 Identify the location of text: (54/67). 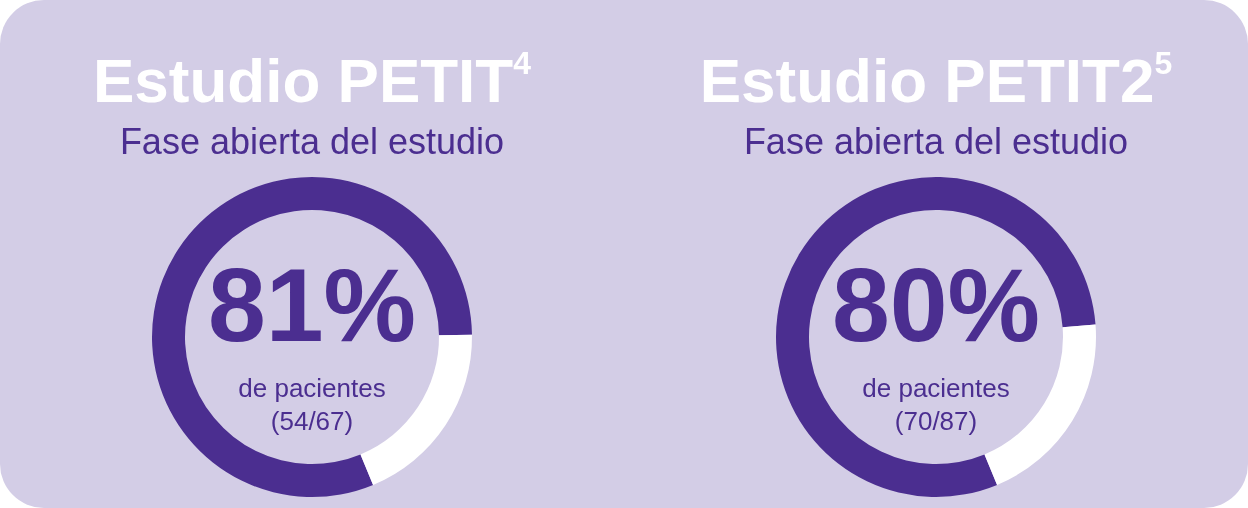
(312, 421).